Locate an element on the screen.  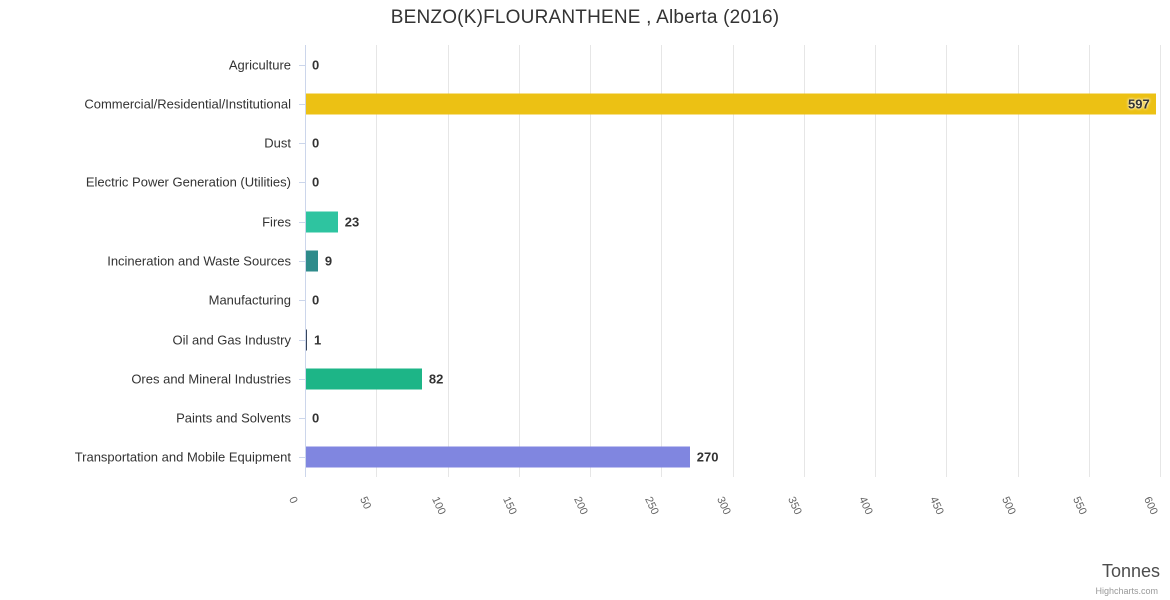
value-axis-tick-label: 400 is located at coordinates (865, 506).